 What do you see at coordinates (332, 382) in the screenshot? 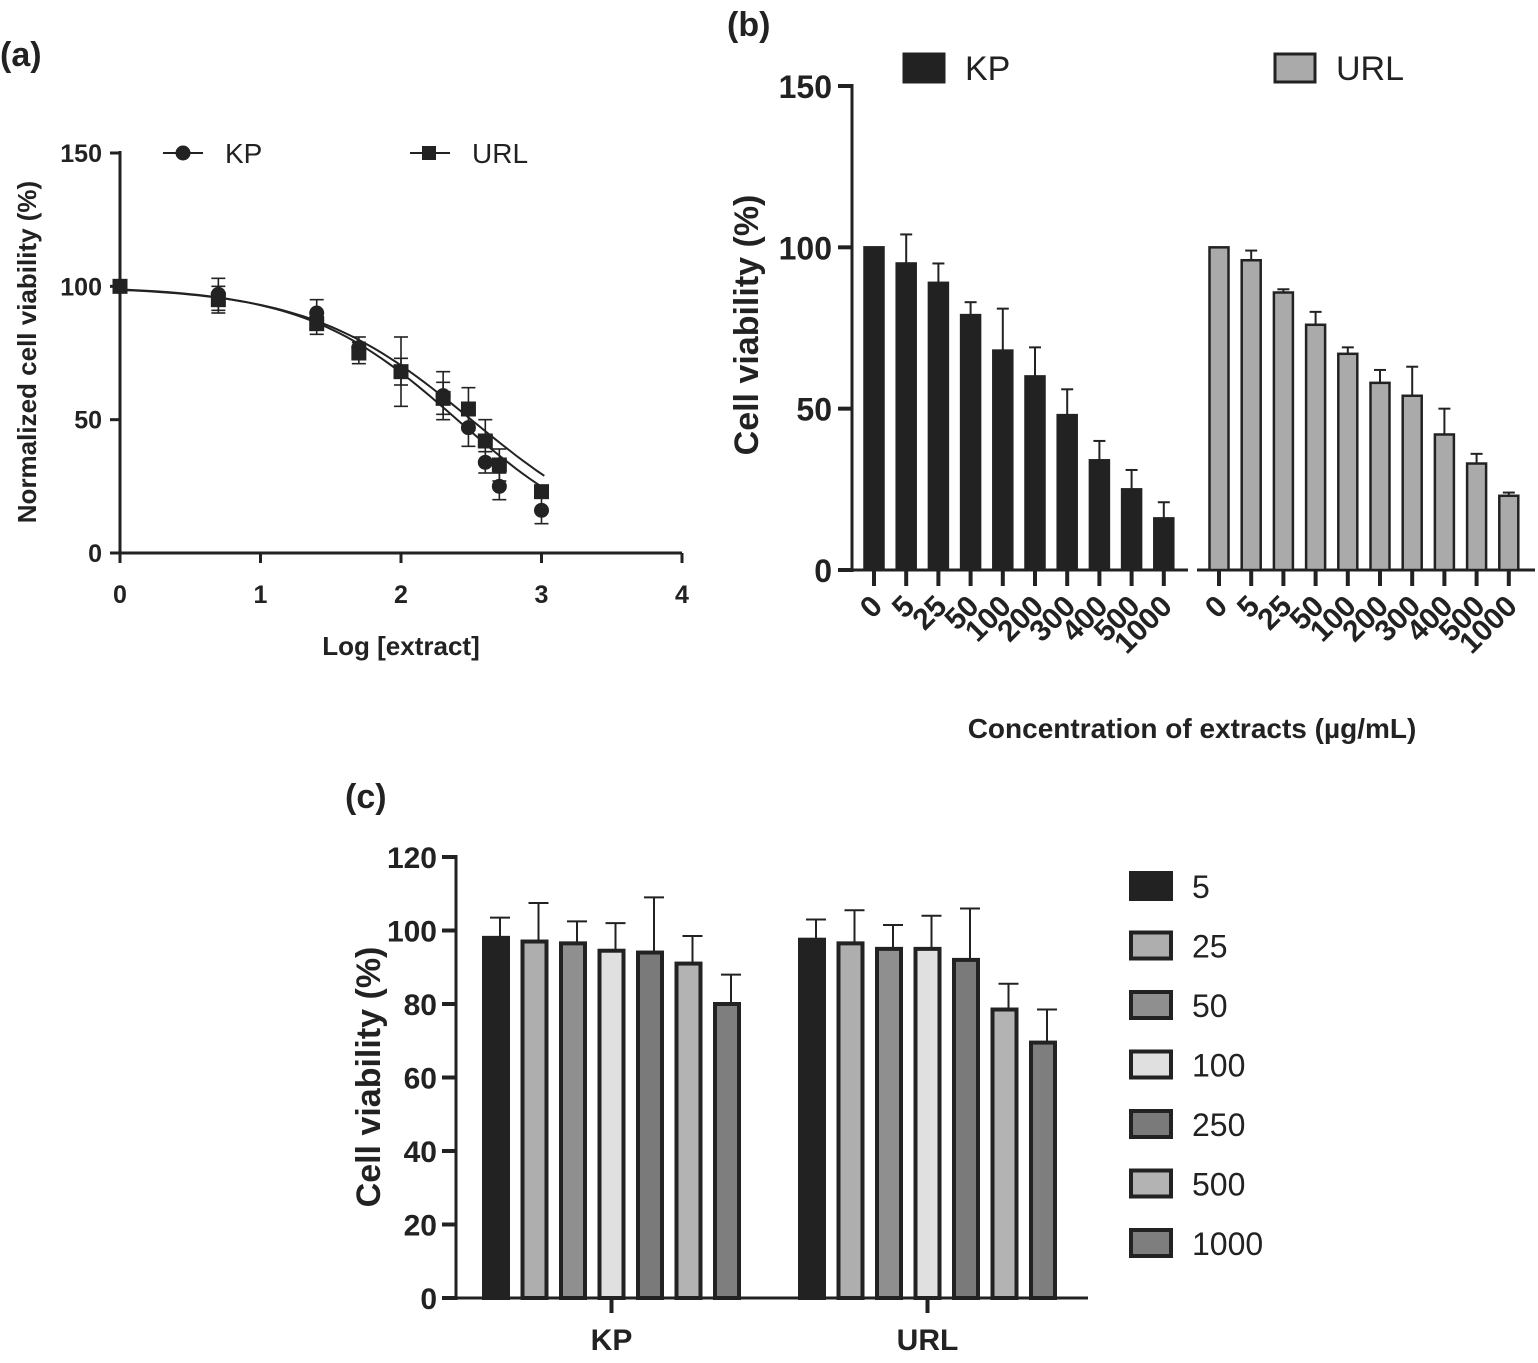
I see `panel-a-fit-curve-url` at bounding box center [332, 382].